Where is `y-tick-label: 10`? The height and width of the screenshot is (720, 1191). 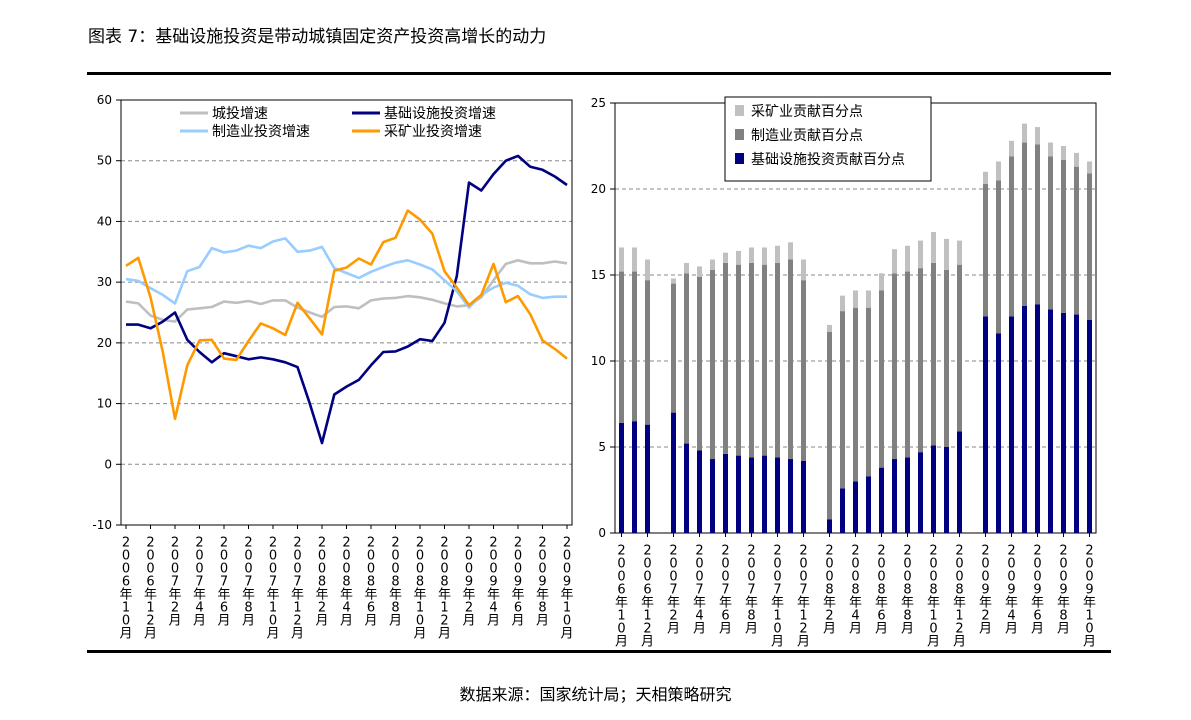
y-tick-label: 10 is located at coordinates (104, 404).